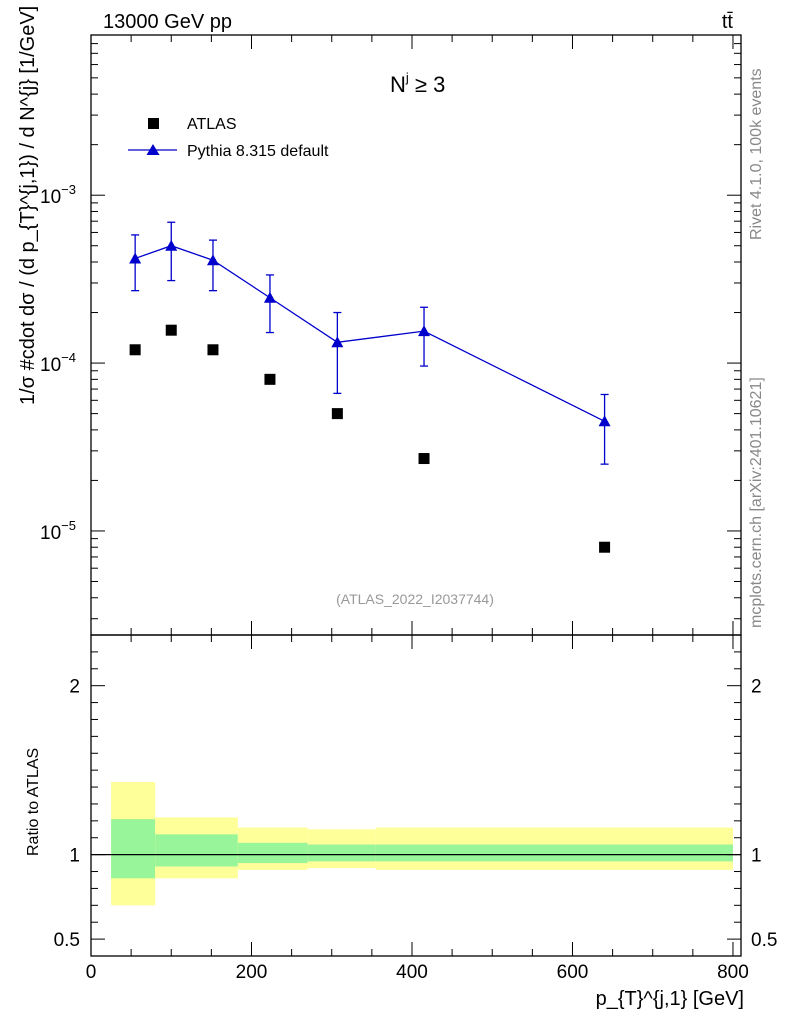  What do you see at coordinates (153, 123) in the screenshot?
I see `legend-atlas-marker` at bounding box center [153, 123].